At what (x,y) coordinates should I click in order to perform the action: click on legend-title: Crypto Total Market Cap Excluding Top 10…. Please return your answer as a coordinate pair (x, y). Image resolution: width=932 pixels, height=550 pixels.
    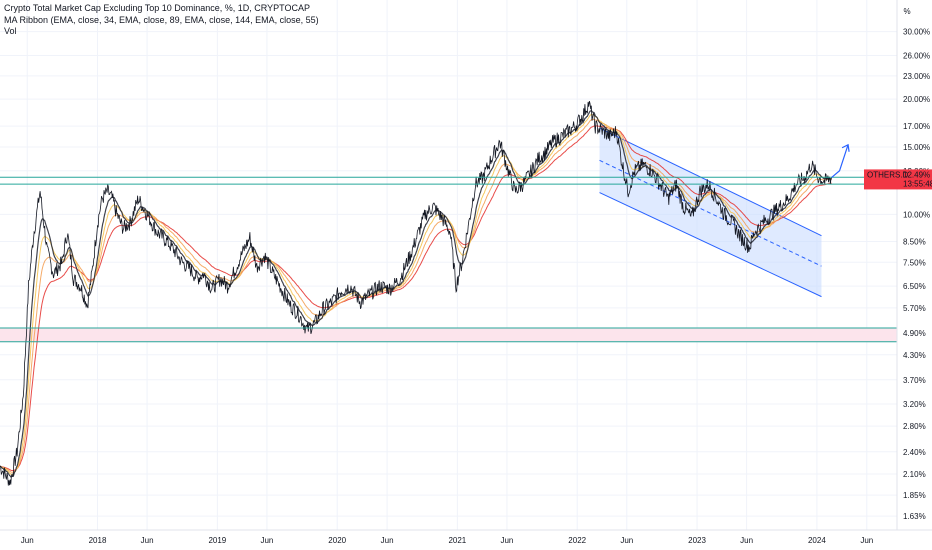
    Looking at the image, I should click on (157, 8).